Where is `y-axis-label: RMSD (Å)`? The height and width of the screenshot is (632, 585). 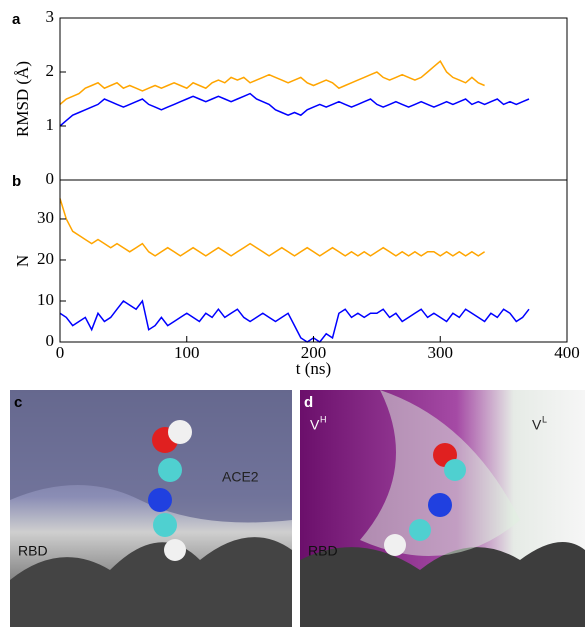 y-axis-label: RMSD (Å) is located at coordinates (22, 99).